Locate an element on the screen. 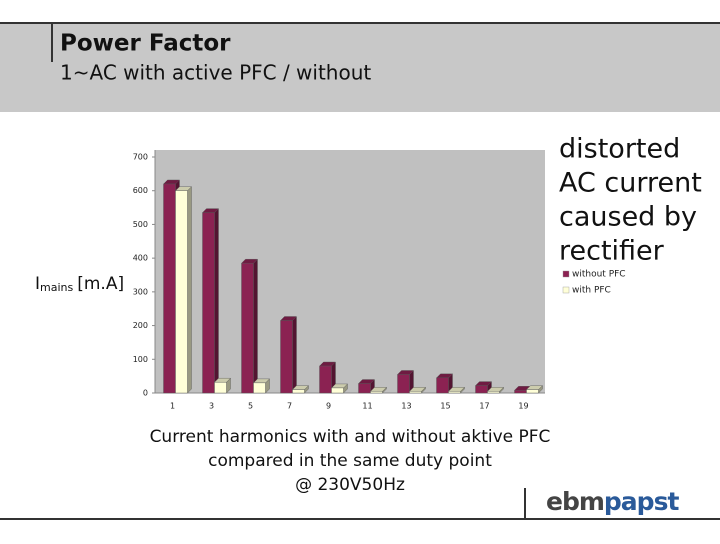  x-tick-label: 9 is located at coordinates (328, 406).